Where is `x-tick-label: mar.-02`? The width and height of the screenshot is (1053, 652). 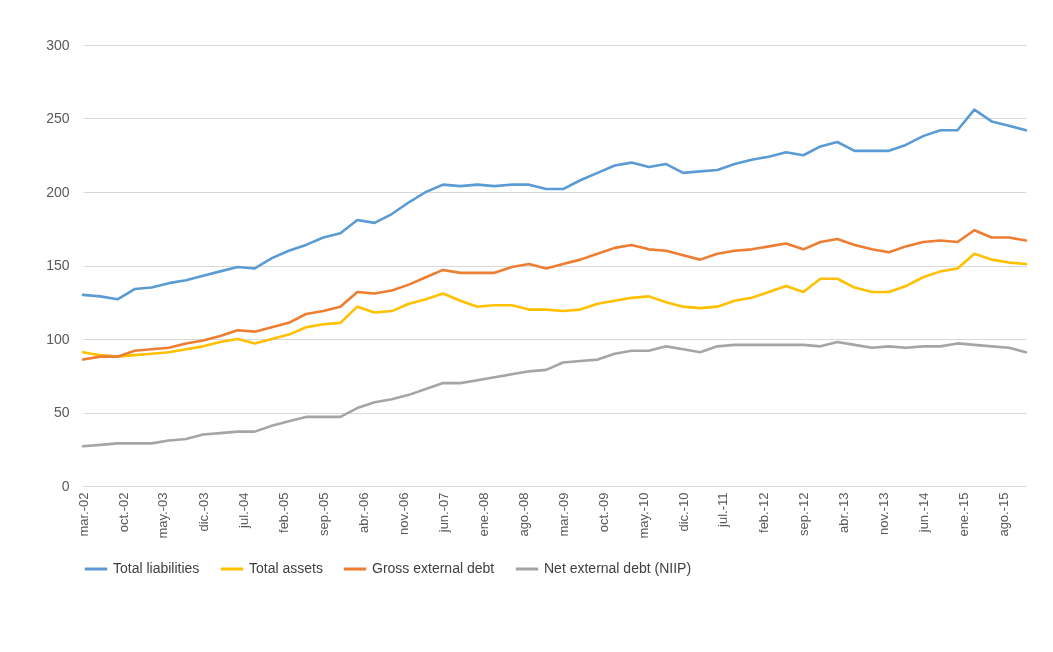 x-tick-label: mar.-02 is located at coordinates (83, 514).